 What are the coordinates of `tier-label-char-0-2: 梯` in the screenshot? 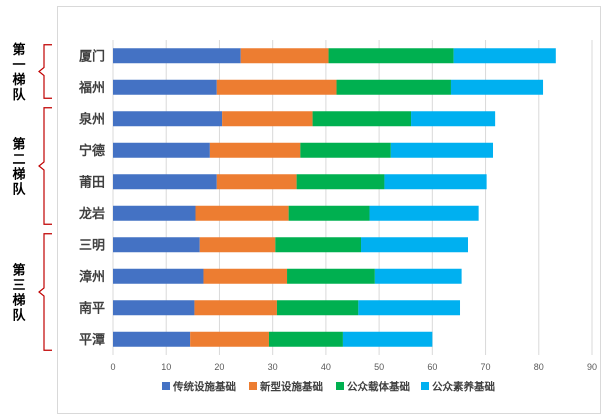 It's located at (18, 80).